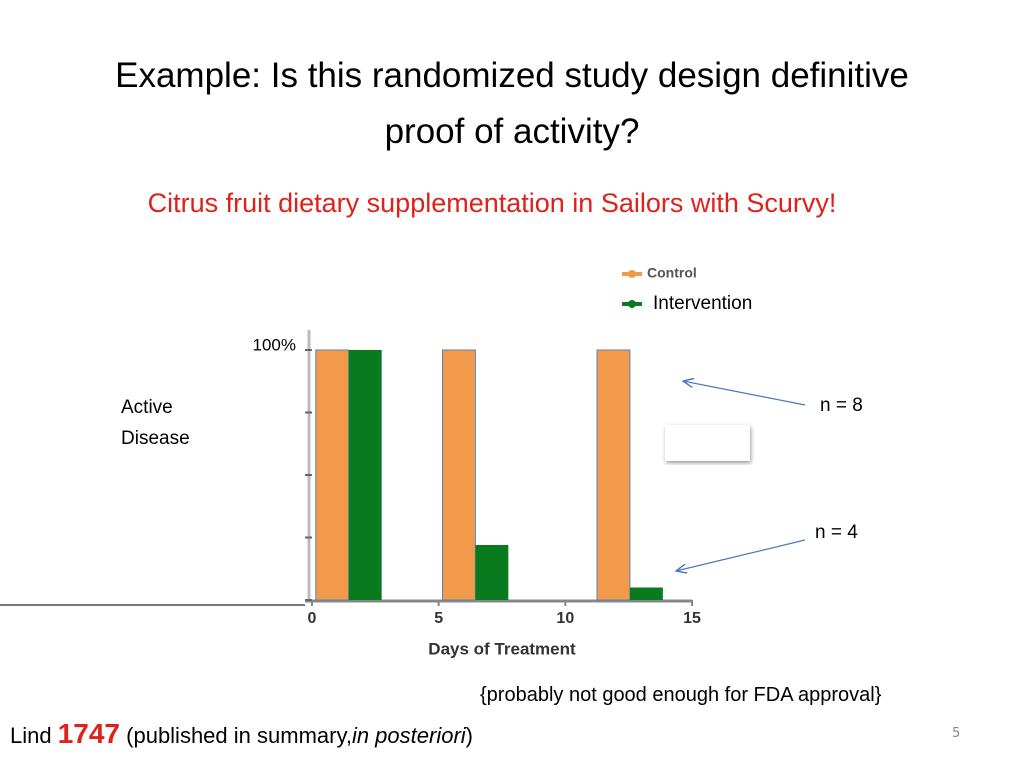  I want to click on x-axis-label: Days of Treatment, so click(502, 648).